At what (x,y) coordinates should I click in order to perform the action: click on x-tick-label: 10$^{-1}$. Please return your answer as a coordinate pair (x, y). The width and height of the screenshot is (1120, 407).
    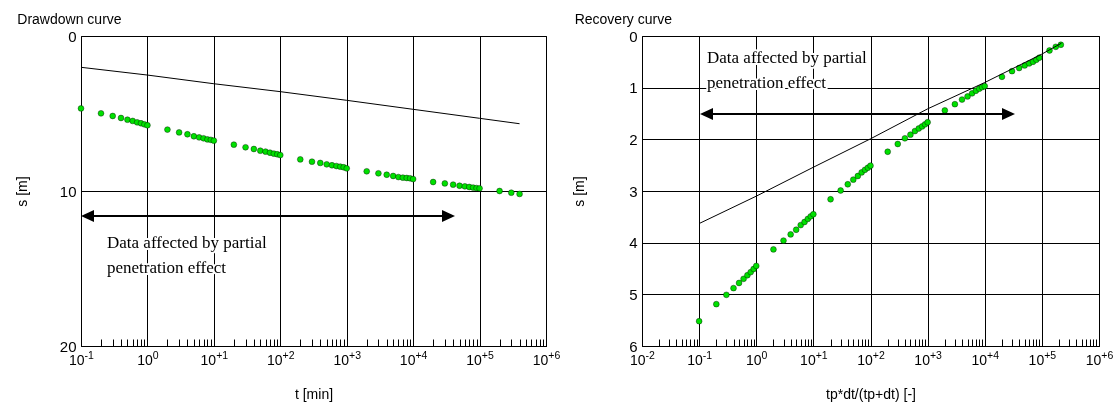
    Looking at the image, I should click on (700, 358).